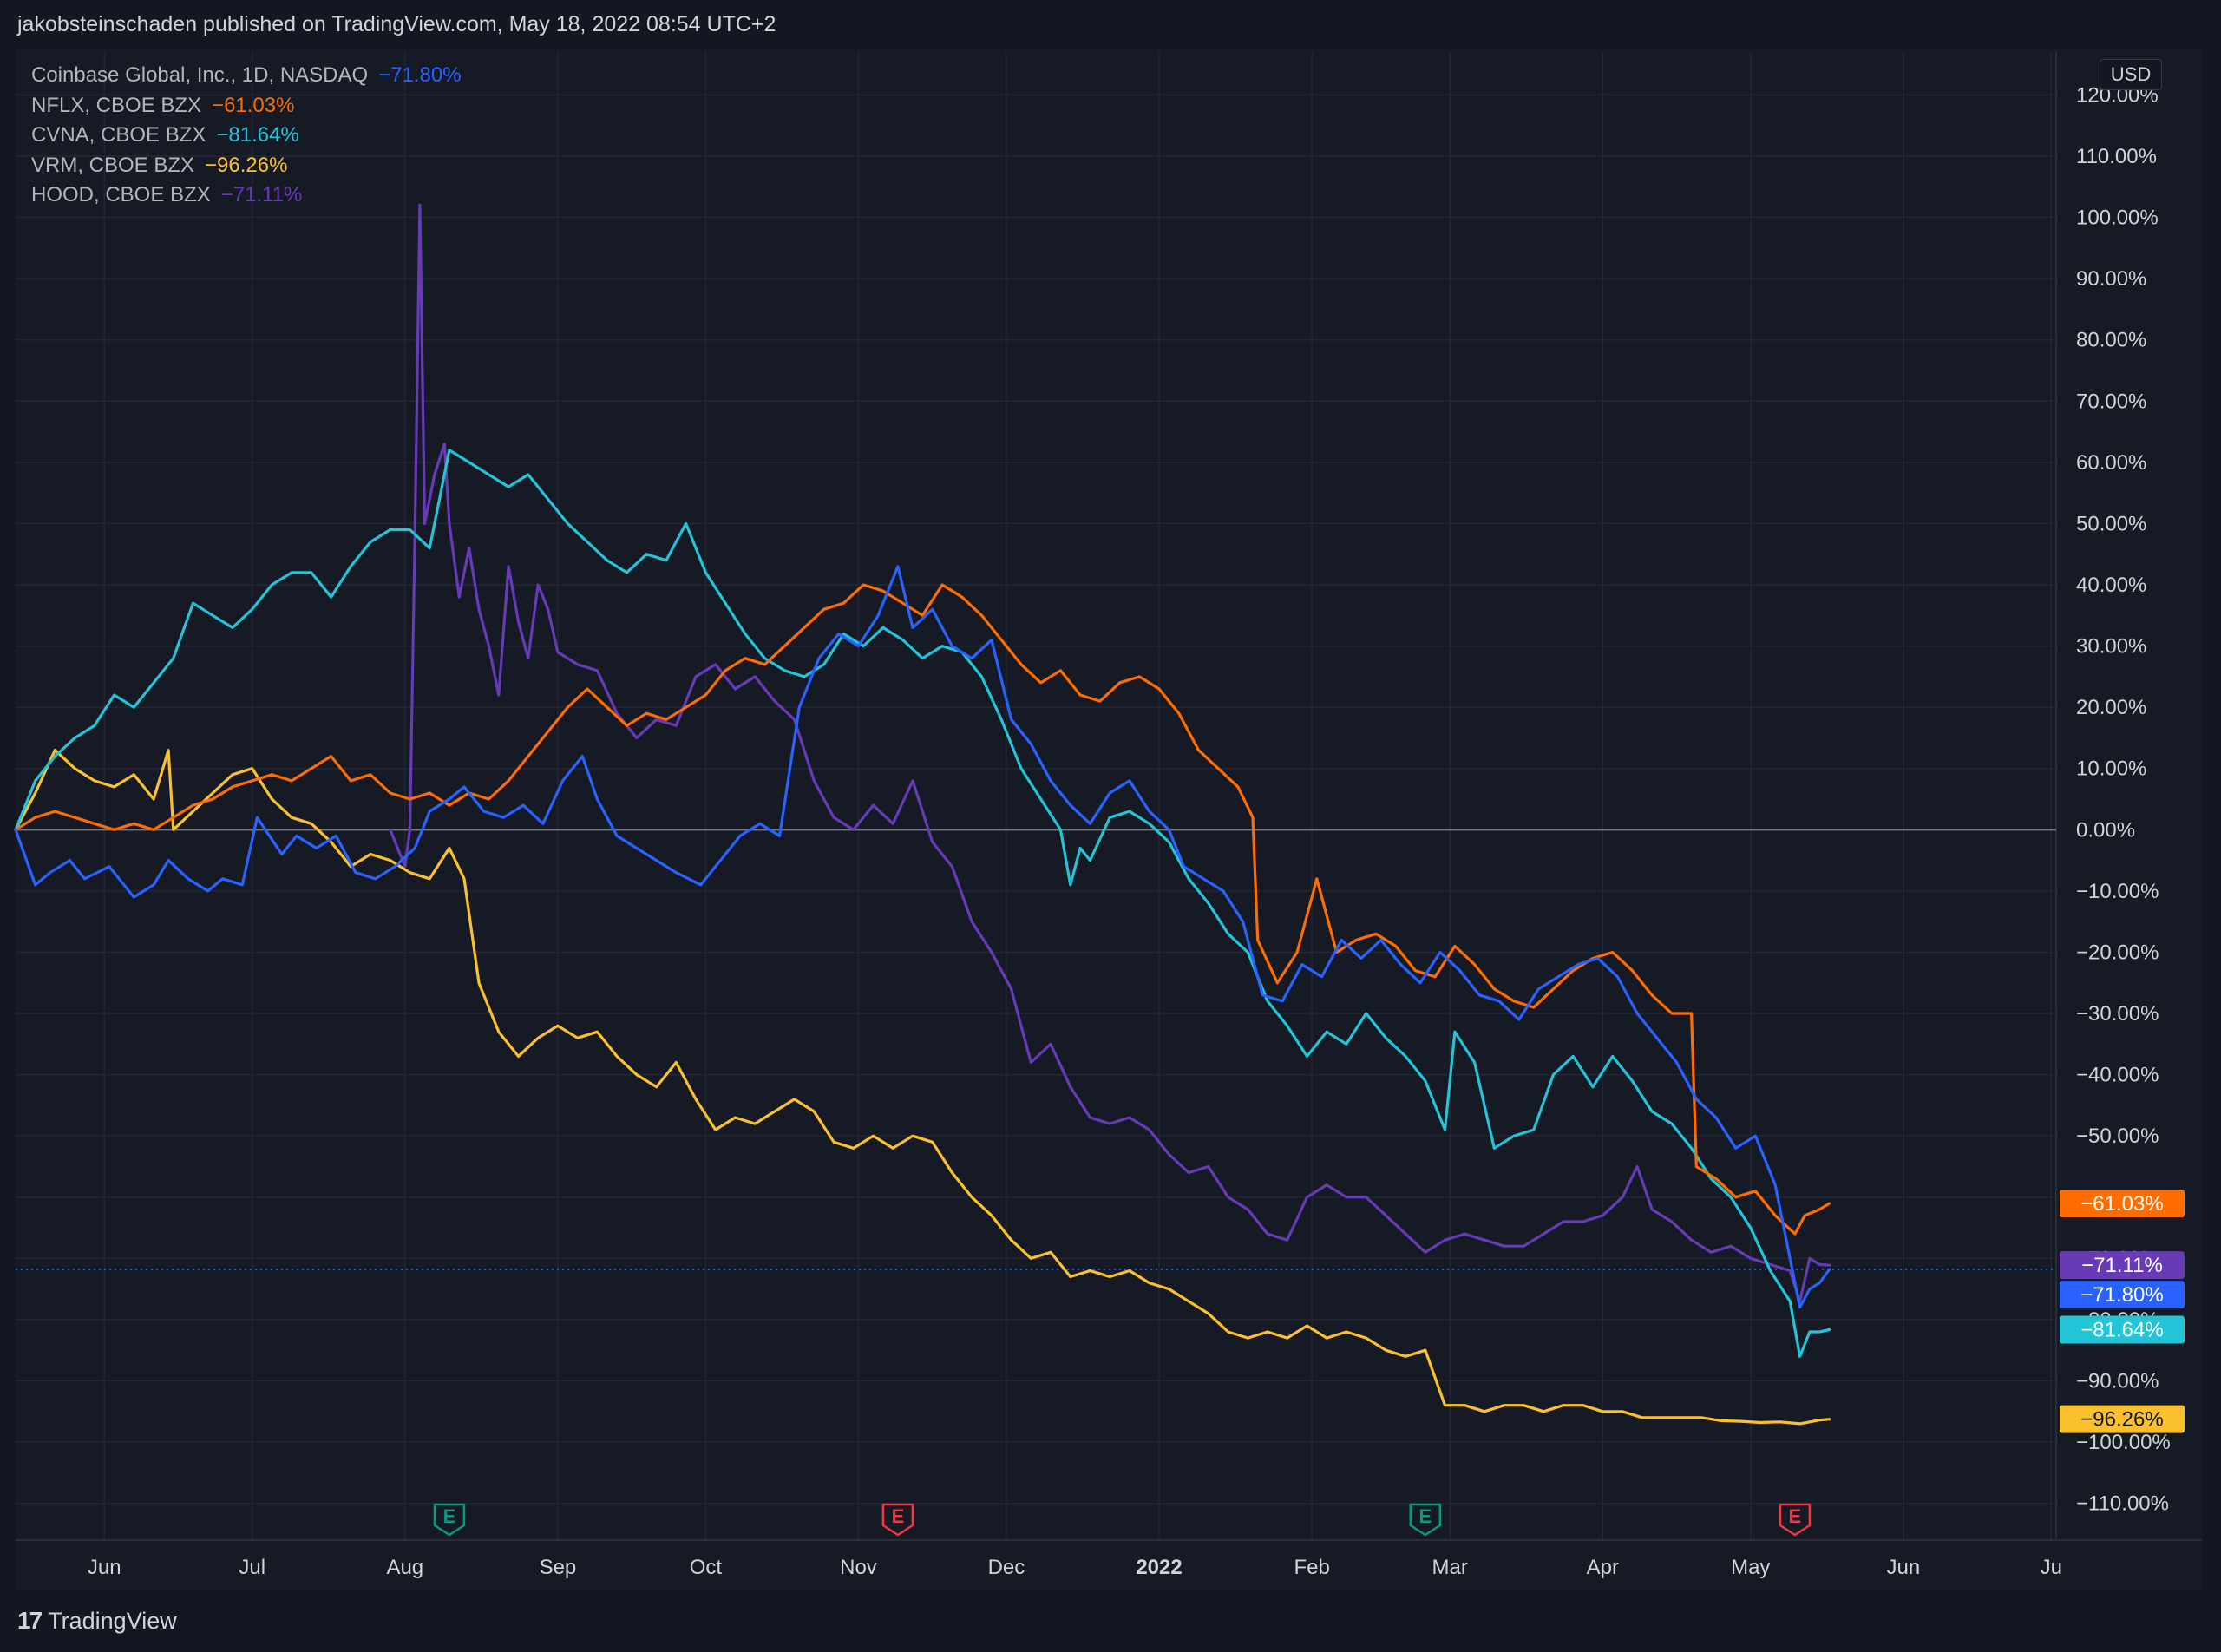 The width and height of the screenshot is (2221, 1652). I want to click on legend-name-cvna: CVNA, CBOE BZX, so click(118, 135).